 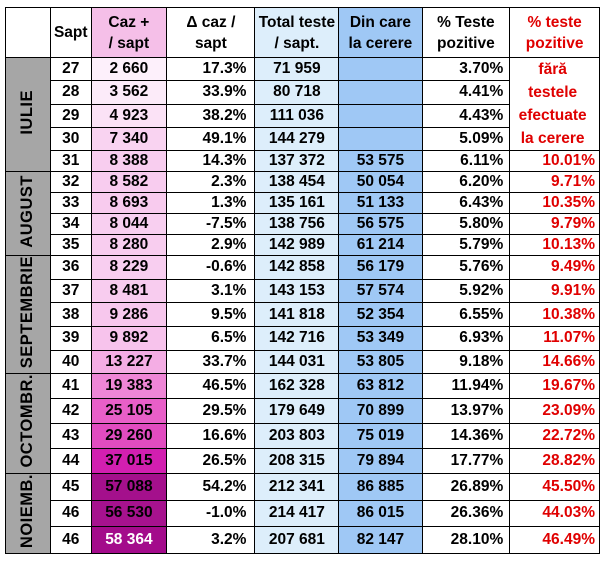 I want to click on table-row: 40 13 227 33.7% 144 031 53 805 9.18% 14.66%, so click(x=303, y=362).